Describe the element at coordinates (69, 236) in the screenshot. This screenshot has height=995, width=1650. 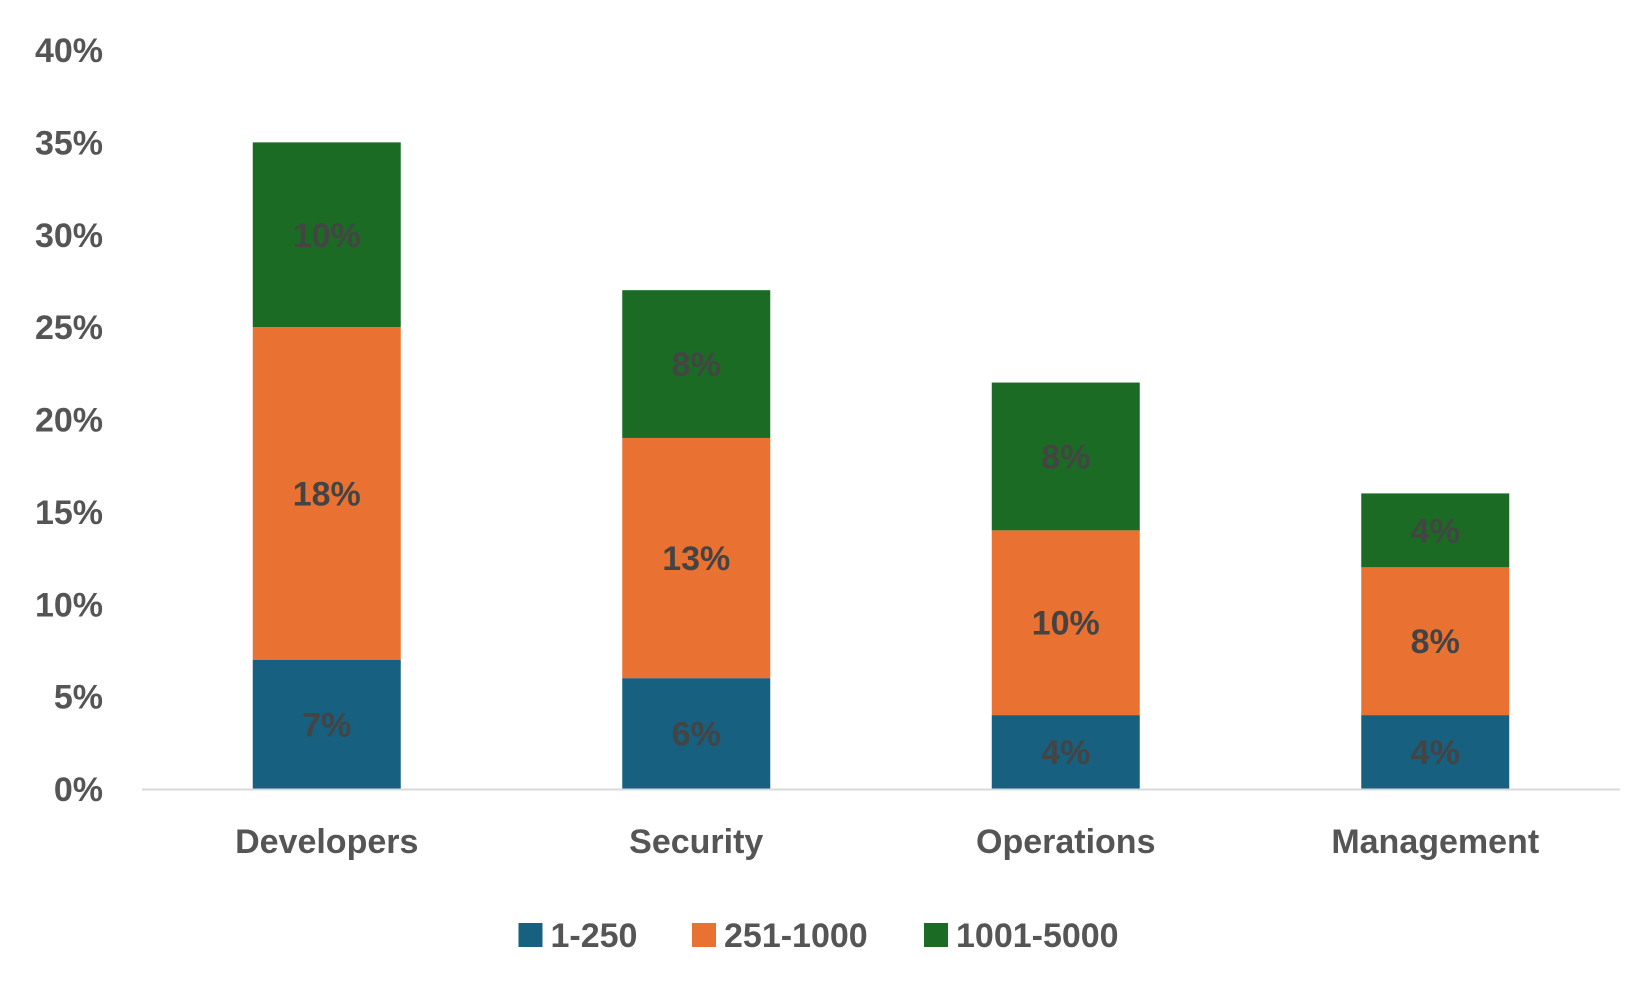
I see `y-tick-label-30: 30%` at that location.